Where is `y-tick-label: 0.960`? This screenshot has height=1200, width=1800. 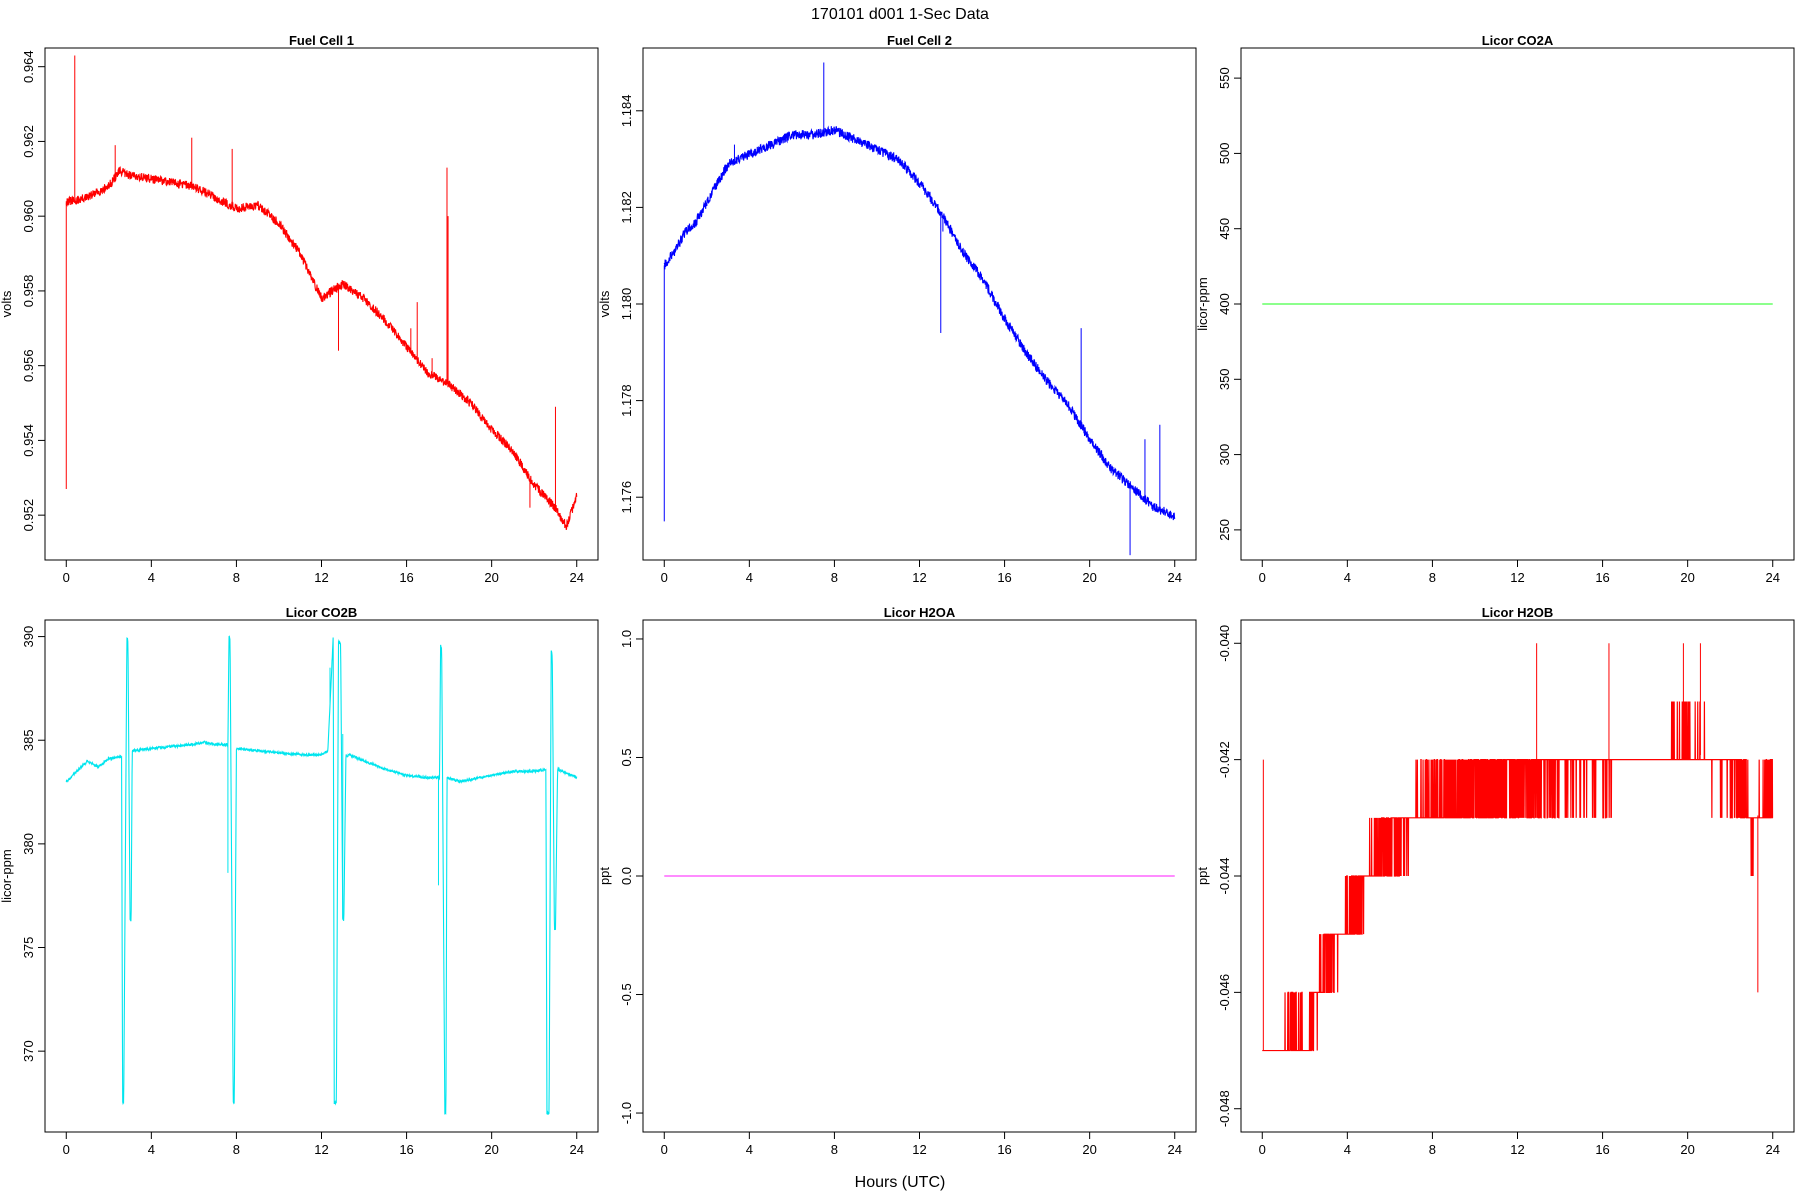 y-tick-label: 0.960 is located at coordinates (28, 216).